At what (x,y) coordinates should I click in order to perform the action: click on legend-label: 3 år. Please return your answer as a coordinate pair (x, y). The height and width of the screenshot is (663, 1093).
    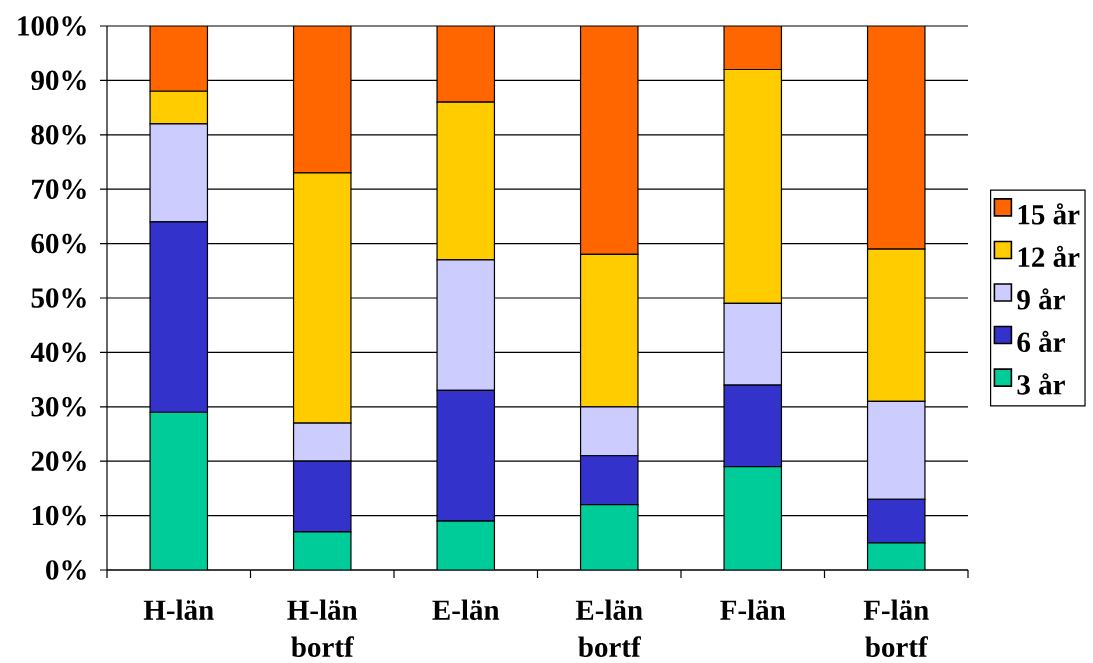
    Looking at the image, I should click on (1041, 384).